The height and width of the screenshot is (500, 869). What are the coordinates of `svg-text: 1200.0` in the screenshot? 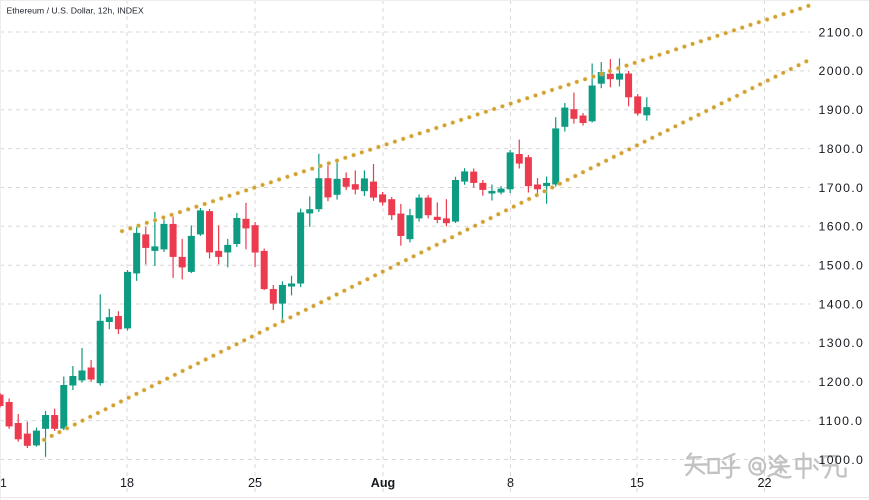 It's located at (842, 382).